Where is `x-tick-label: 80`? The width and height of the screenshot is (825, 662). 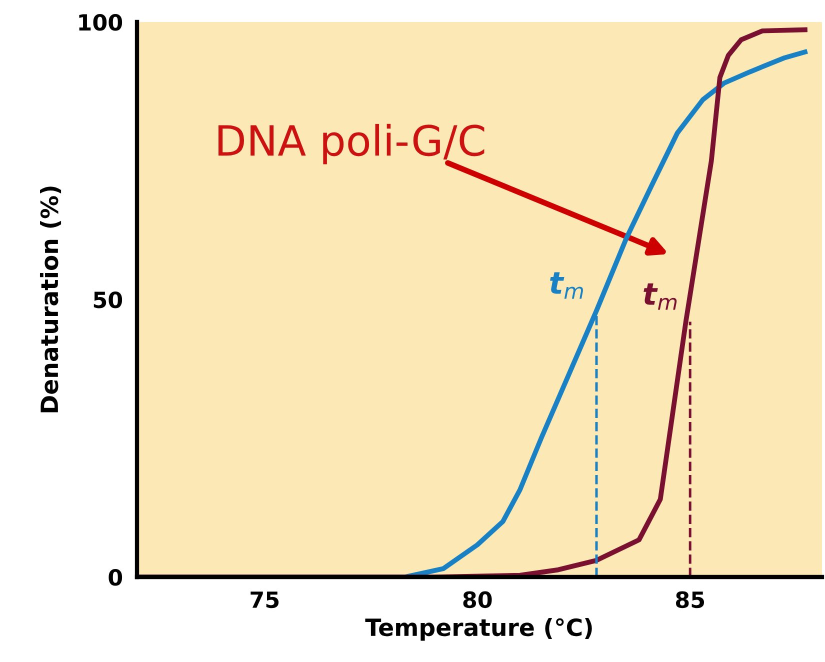 x-tick-label: 80 is located at coordinates (477, 599).